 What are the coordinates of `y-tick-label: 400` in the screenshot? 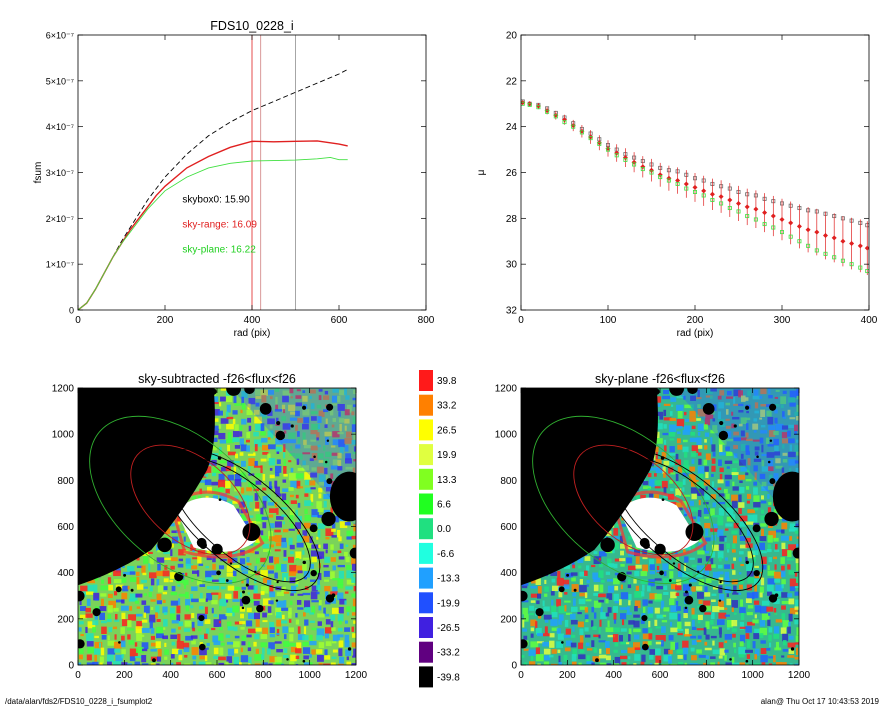 It's located at (65, 573).